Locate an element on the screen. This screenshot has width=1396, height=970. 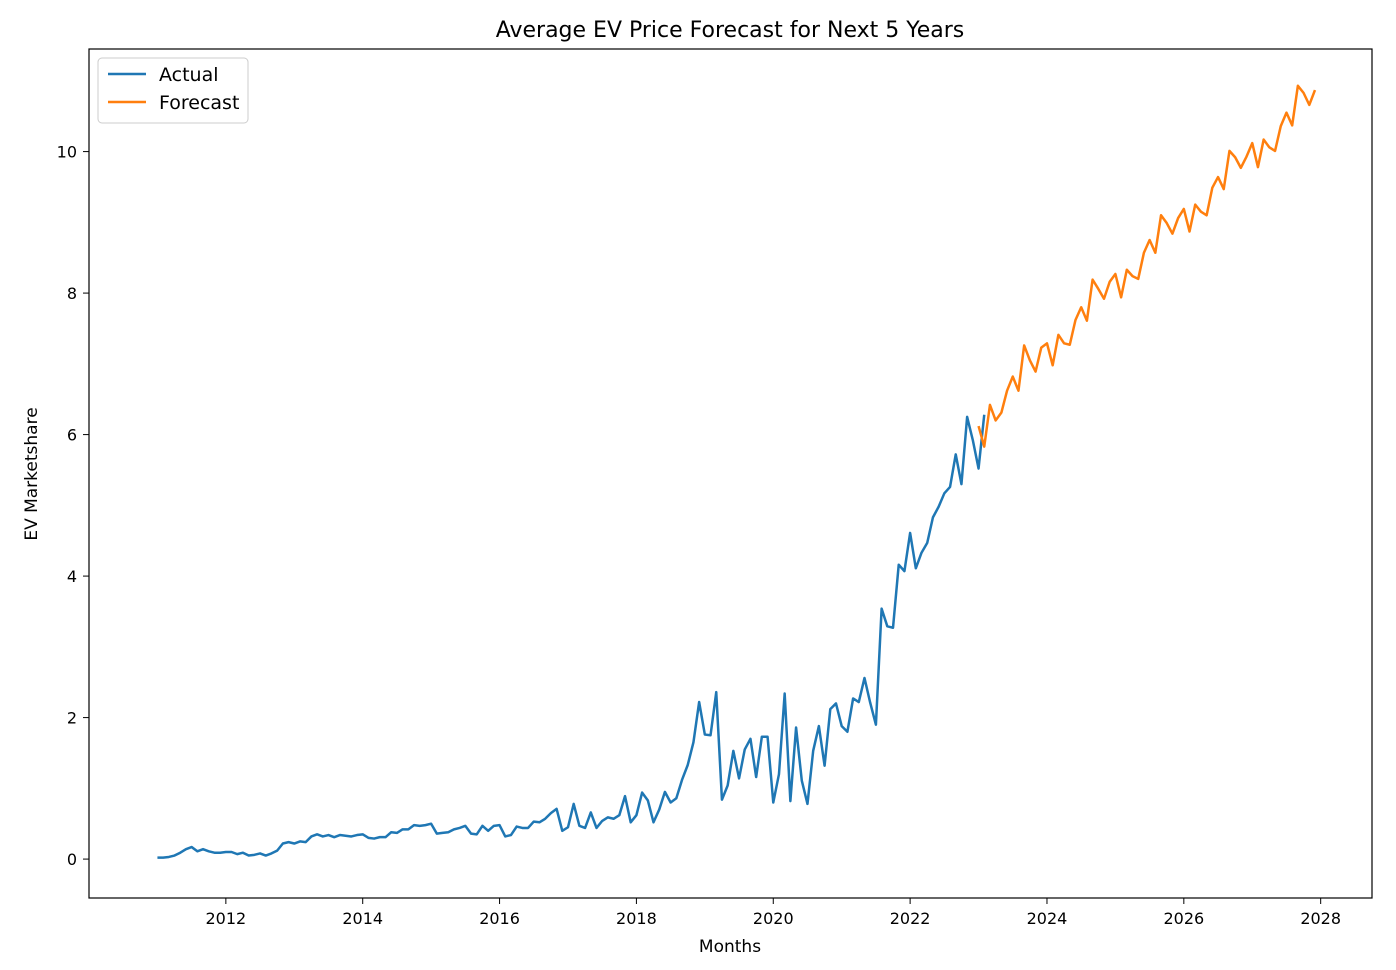
x-tick-label: 2022 is located at coordinates (910, 918).